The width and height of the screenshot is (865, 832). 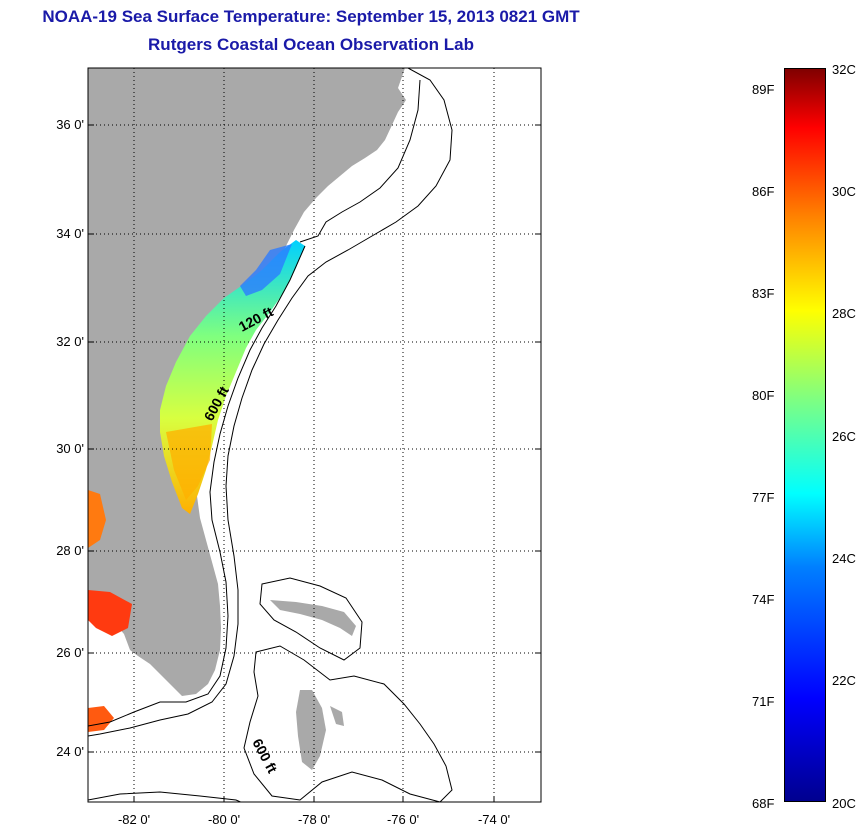 I want to click on sst-gulf-warm, so click(x=97, y=519).